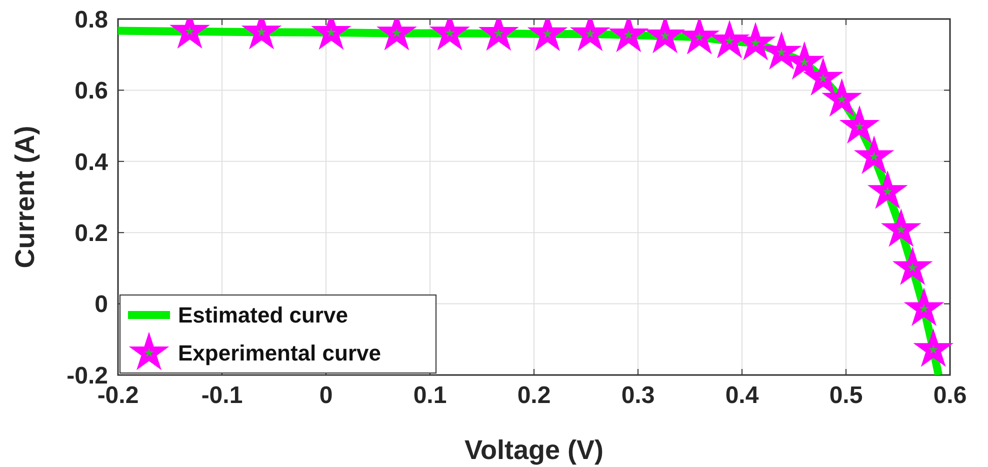 The height and width of the screenshot is (467, 988). I want to click on legend-label: Experimental curve, so click(279, 353).